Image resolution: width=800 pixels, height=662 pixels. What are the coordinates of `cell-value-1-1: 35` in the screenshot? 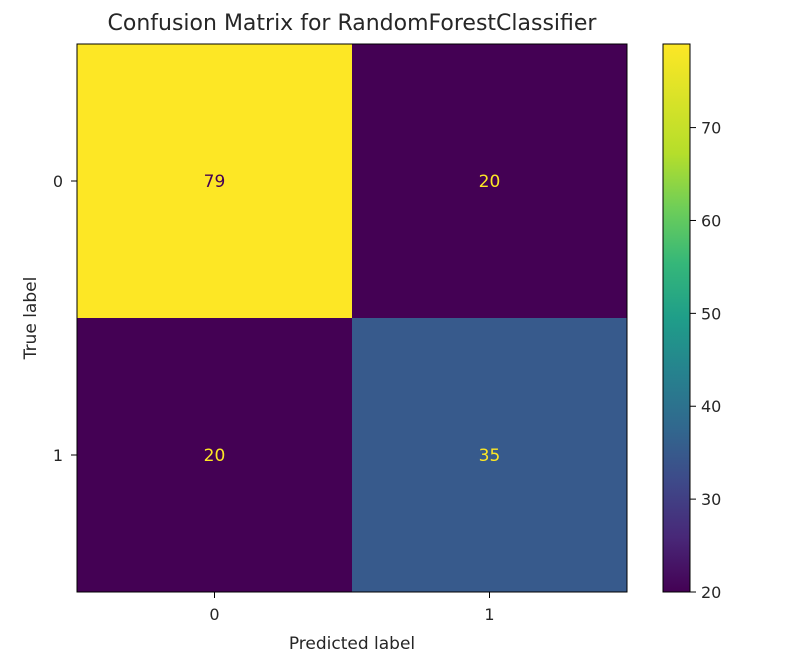 It's located at (490, 456).